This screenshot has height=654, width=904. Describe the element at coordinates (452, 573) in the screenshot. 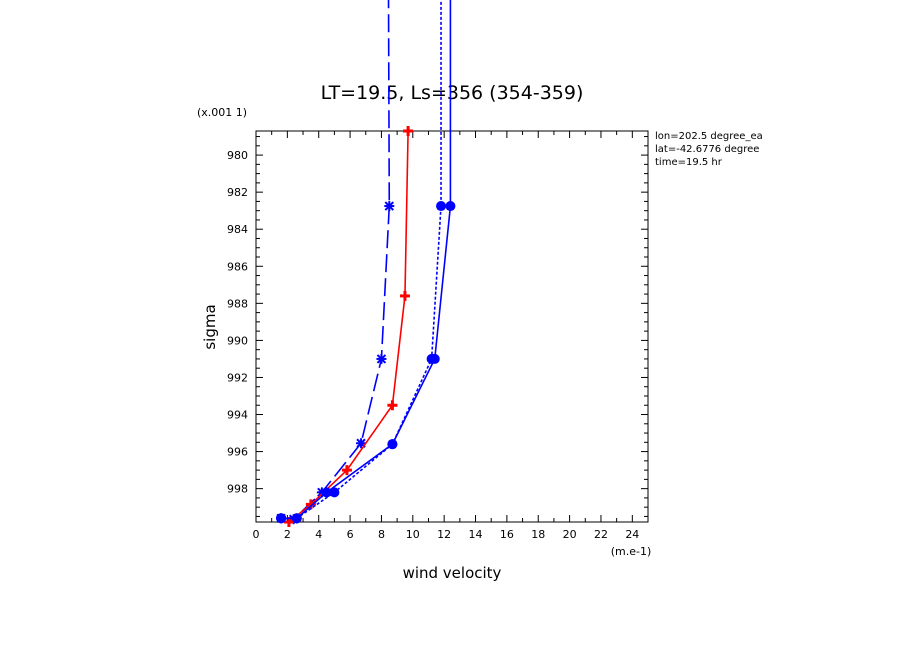

I see `x-axis-label: wind velocity` at that location.